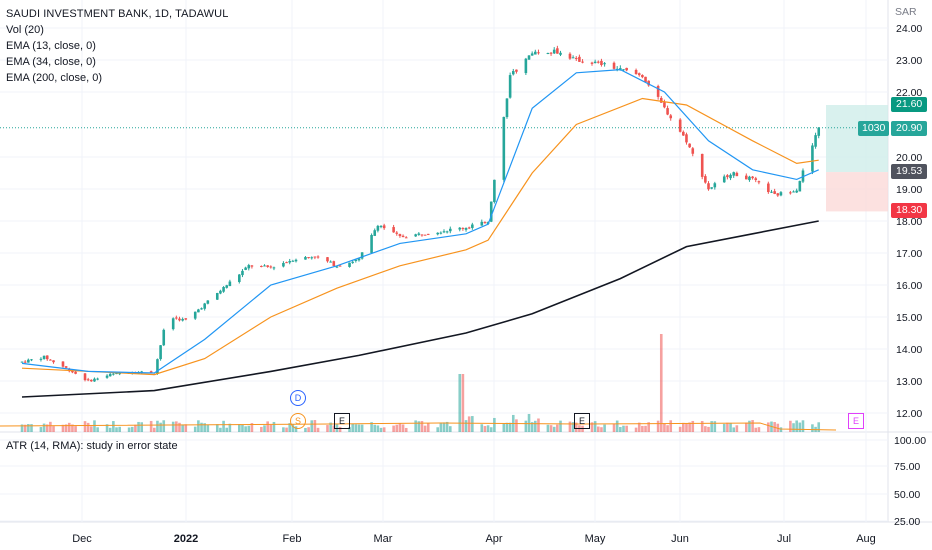 The height and width of the screenshot is (550, 932). What do you see at coordinates (874, 128) in the screenshot?
I see `volume-tag: 1030` at bounding box center [874, 128].